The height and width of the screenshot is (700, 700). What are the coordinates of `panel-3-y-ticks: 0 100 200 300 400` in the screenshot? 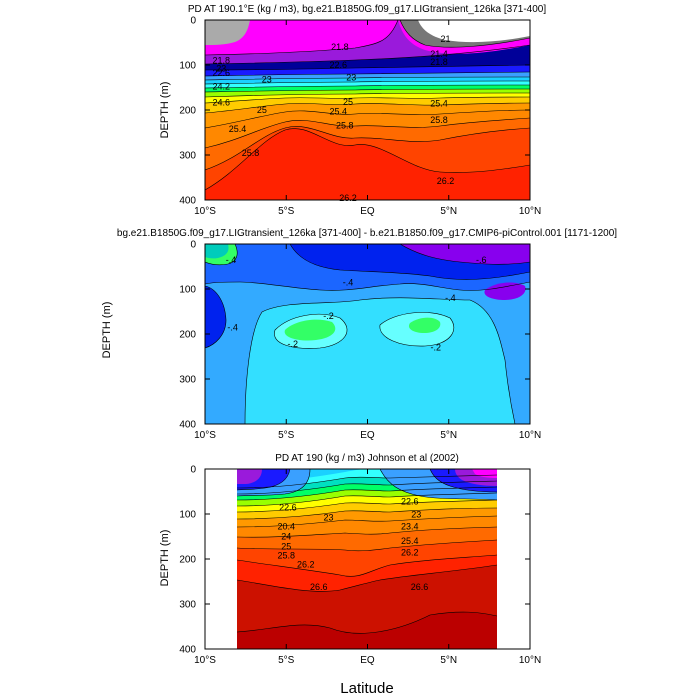 It's located at (354, 560).